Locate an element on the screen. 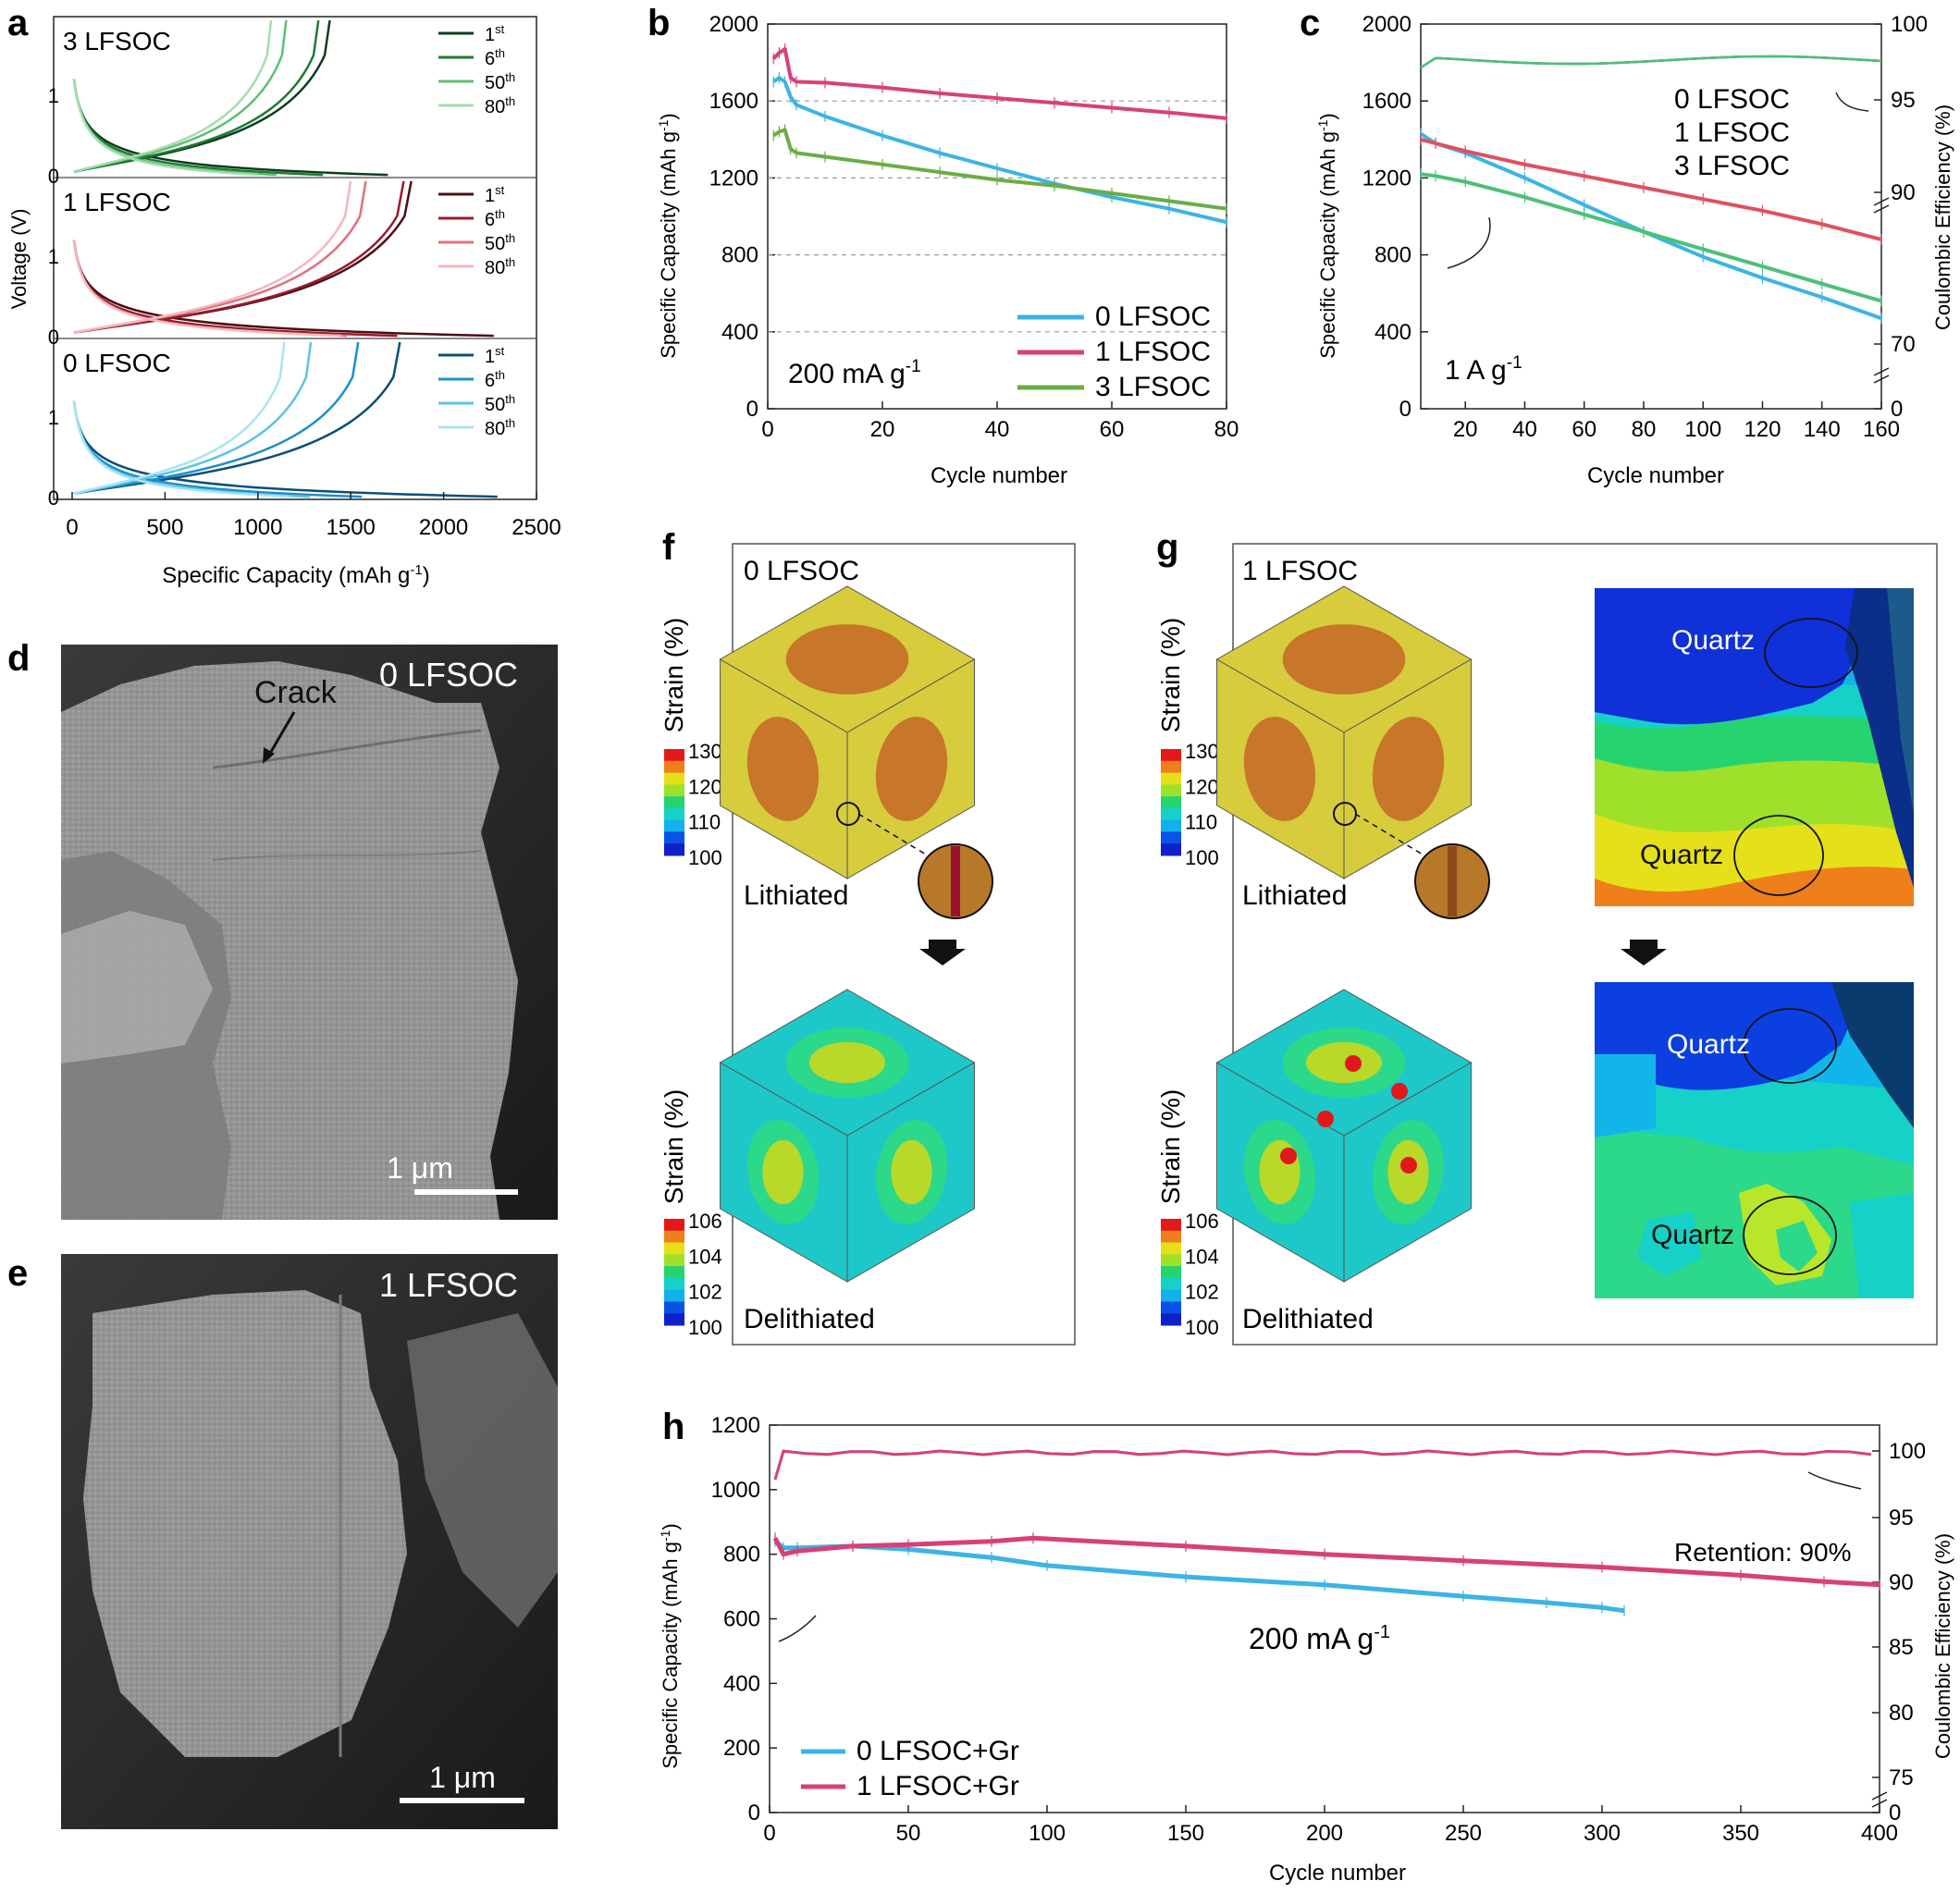  strain-hotspot is located at coordinates (1353, 1063).